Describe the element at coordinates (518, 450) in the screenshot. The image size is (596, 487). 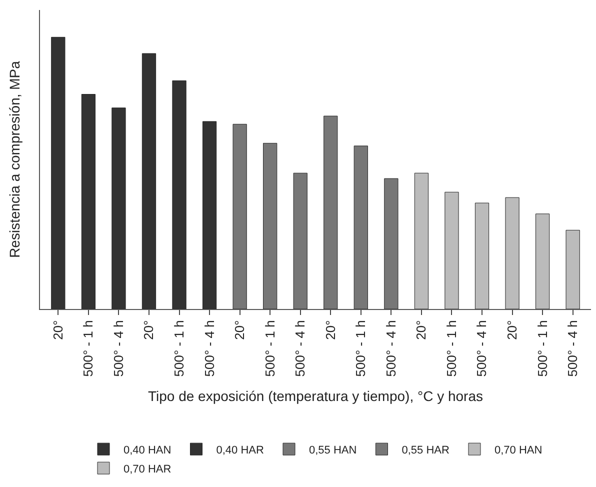
I see `legend-label: 0,70 HAN` at that location.